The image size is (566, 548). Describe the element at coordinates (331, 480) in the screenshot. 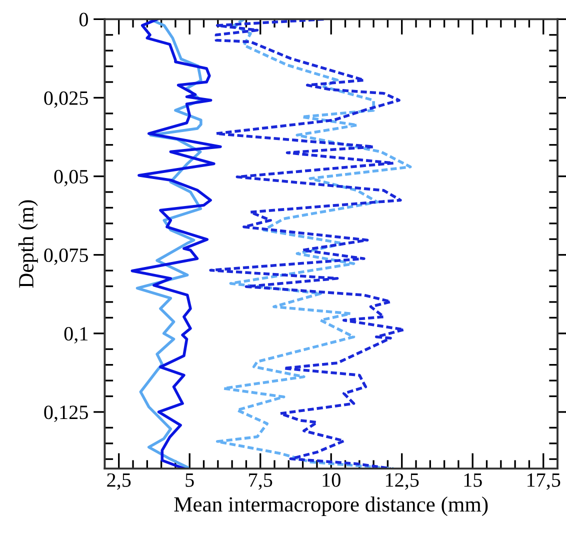

I see `x-tick-label: 10` at that location.